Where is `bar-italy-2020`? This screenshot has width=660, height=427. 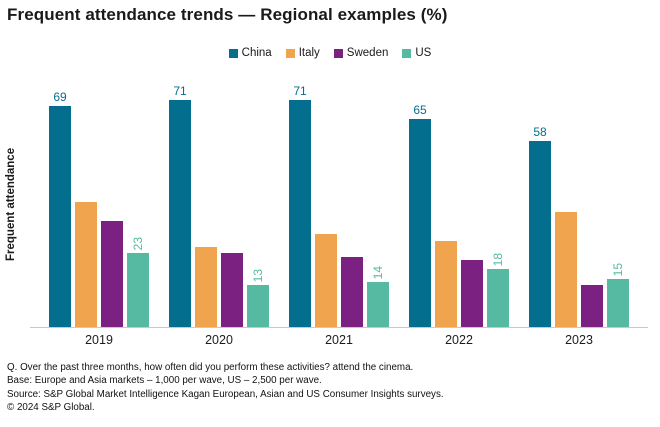 bar-italy-2020 is located at coordinates (206, 287).